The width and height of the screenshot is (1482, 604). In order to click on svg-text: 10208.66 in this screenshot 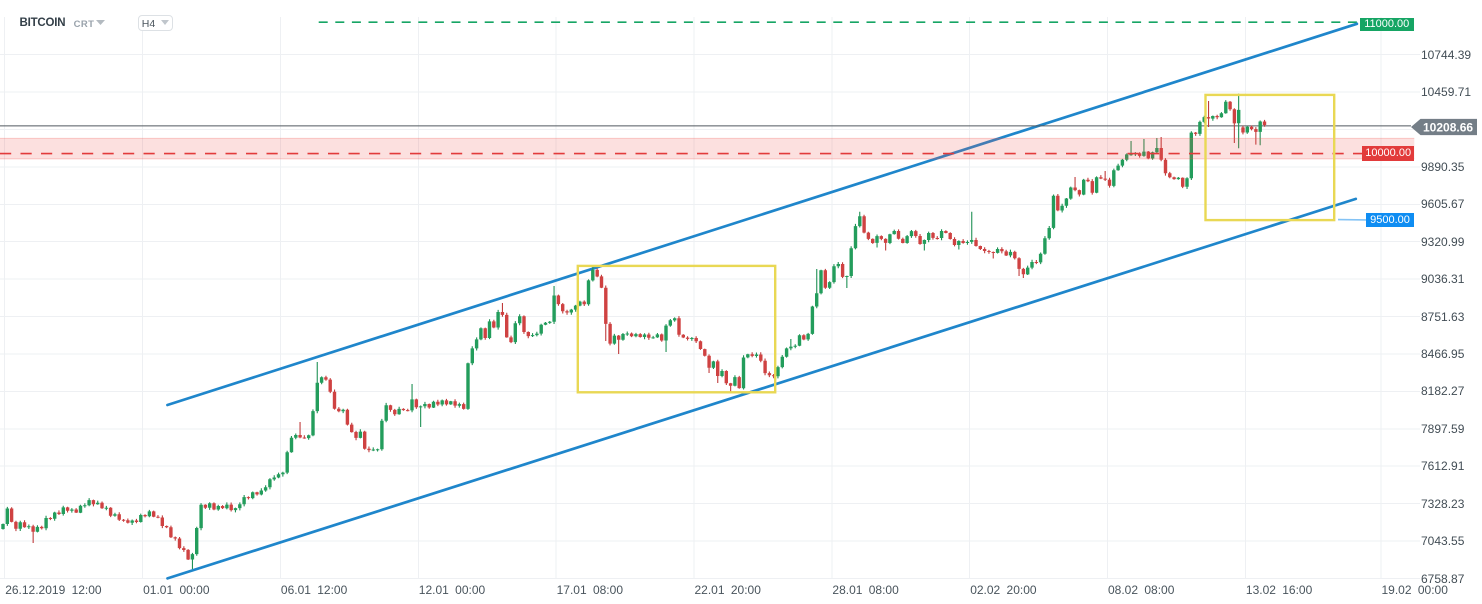, I will do `click(1448, 127)`.